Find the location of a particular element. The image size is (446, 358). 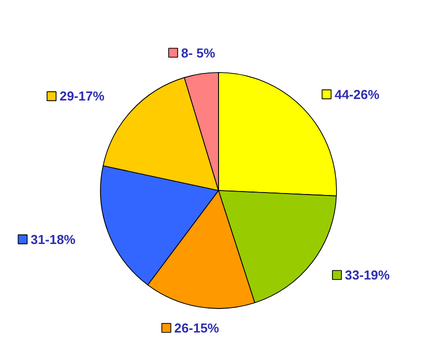

legend-label: 44-26% is located at coordinates (357, 94).